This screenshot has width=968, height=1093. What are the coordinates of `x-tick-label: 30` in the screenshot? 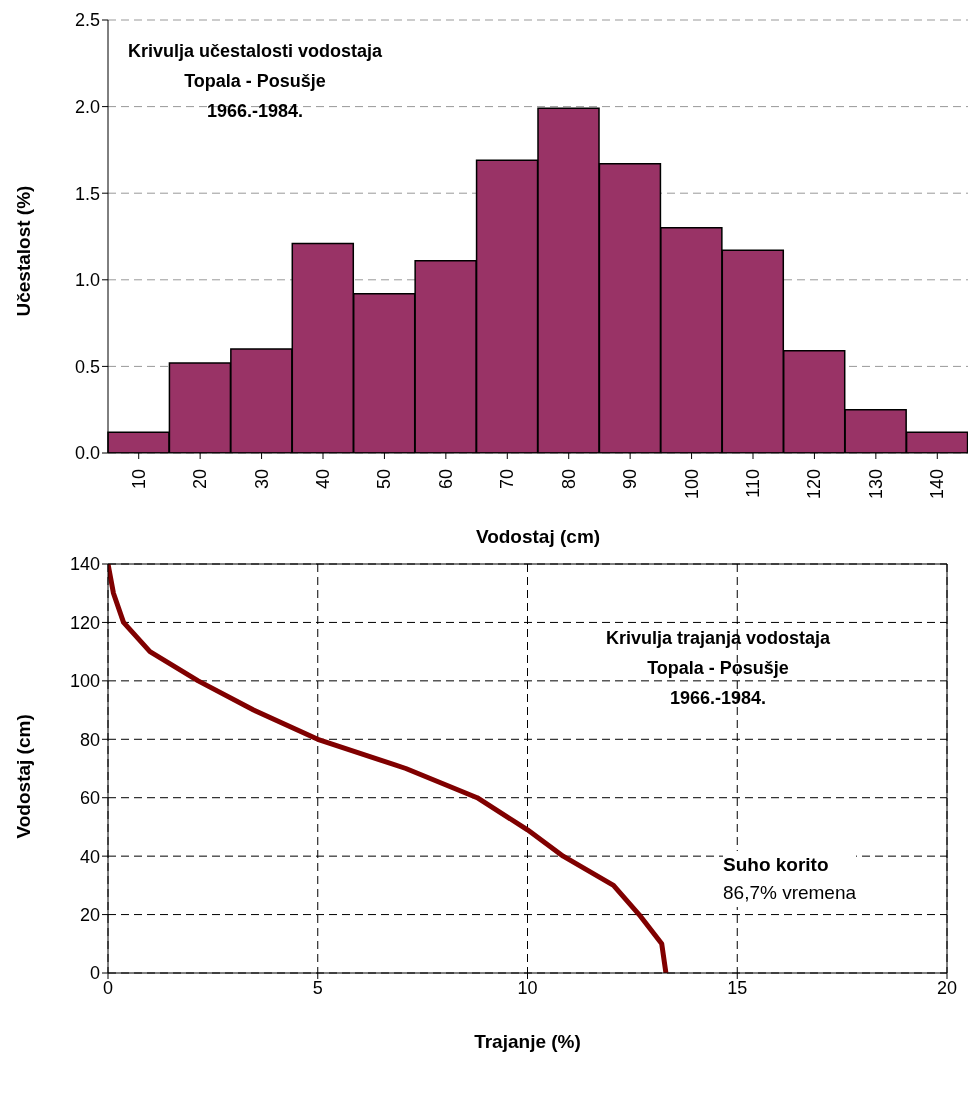 It's located at (261, 479).